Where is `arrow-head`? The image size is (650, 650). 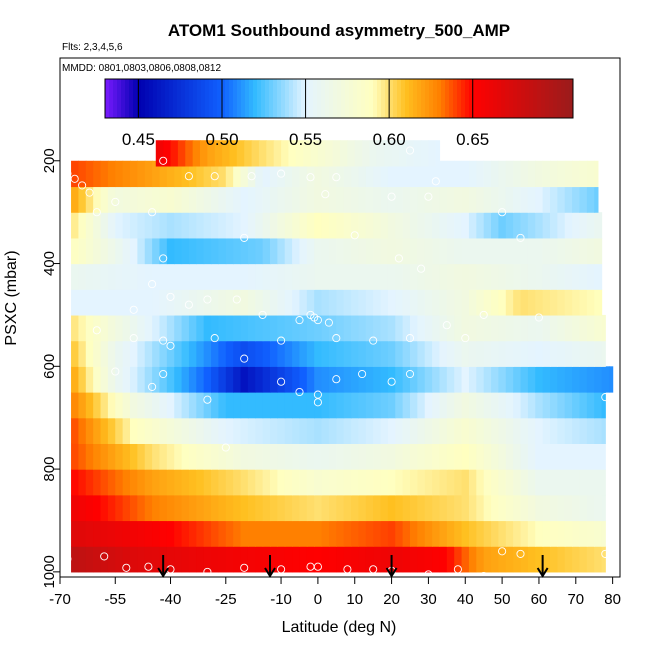 arrow-head is located at coordinates (163, 572).